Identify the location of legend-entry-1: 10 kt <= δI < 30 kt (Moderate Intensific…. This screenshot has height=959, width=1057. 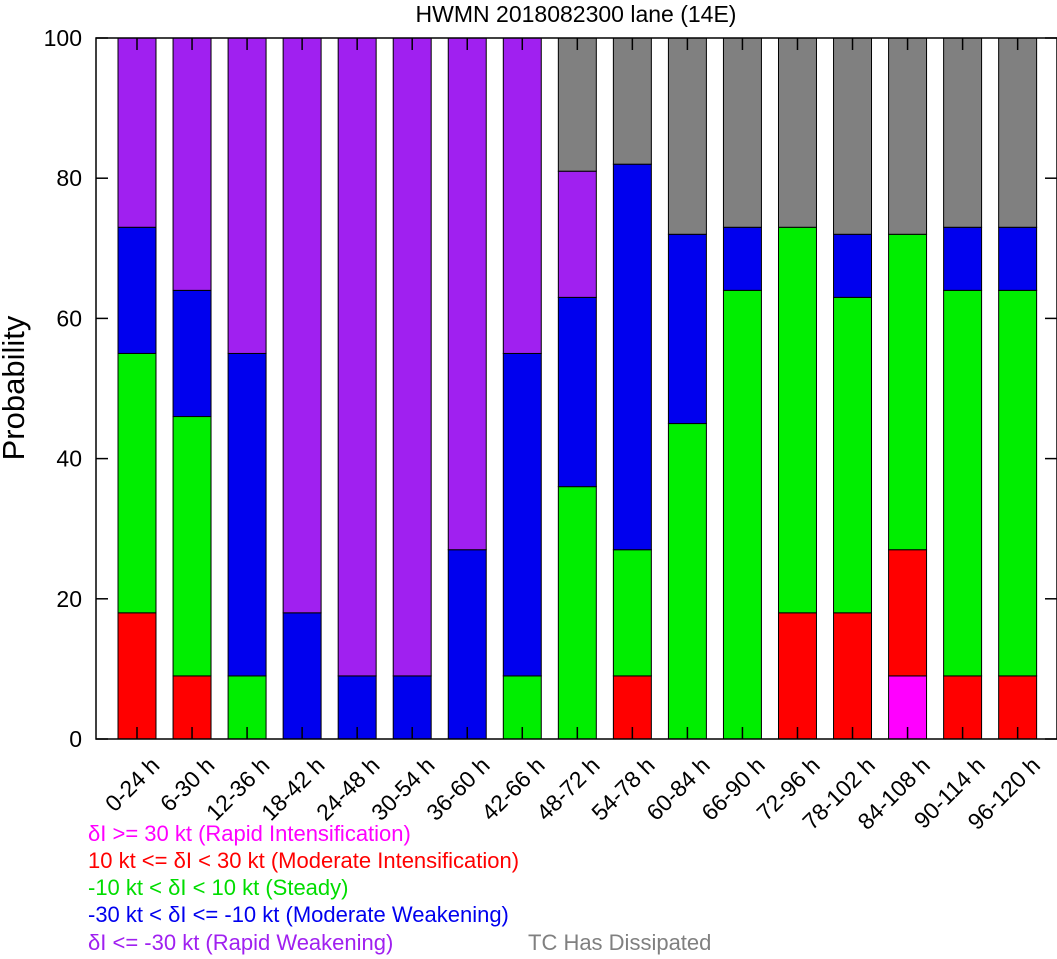
(304, 860).